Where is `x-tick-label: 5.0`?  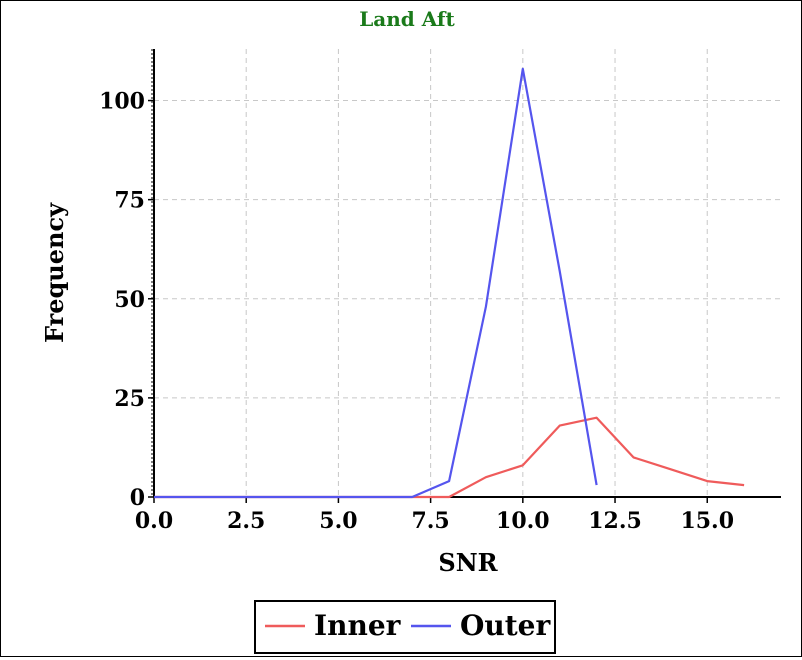
x-tick-label: 5.0 is located at coordinates (338, 521).